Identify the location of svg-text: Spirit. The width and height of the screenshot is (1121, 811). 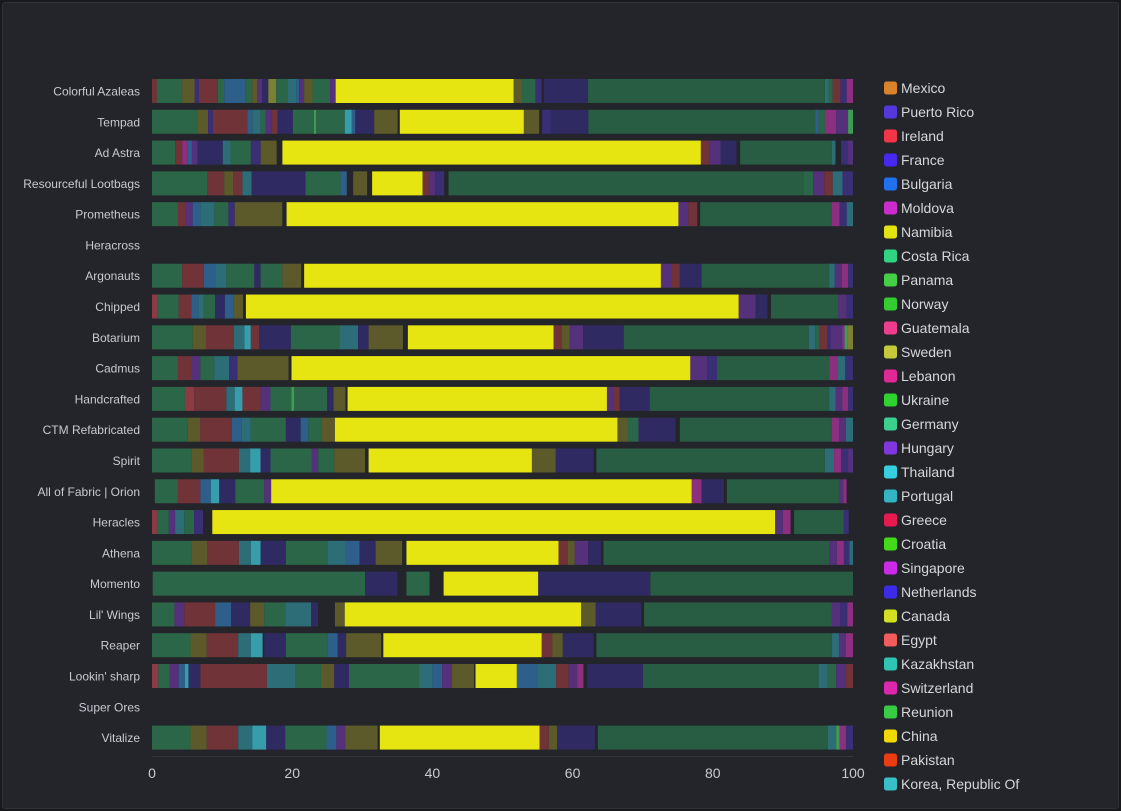
(127, 461).